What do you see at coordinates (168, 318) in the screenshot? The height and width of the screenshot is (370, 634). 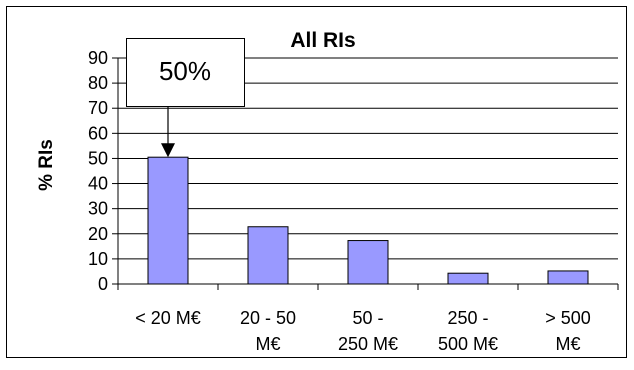 I see `x-tick-label: < 20 M€` at bounding box center [168, 318].